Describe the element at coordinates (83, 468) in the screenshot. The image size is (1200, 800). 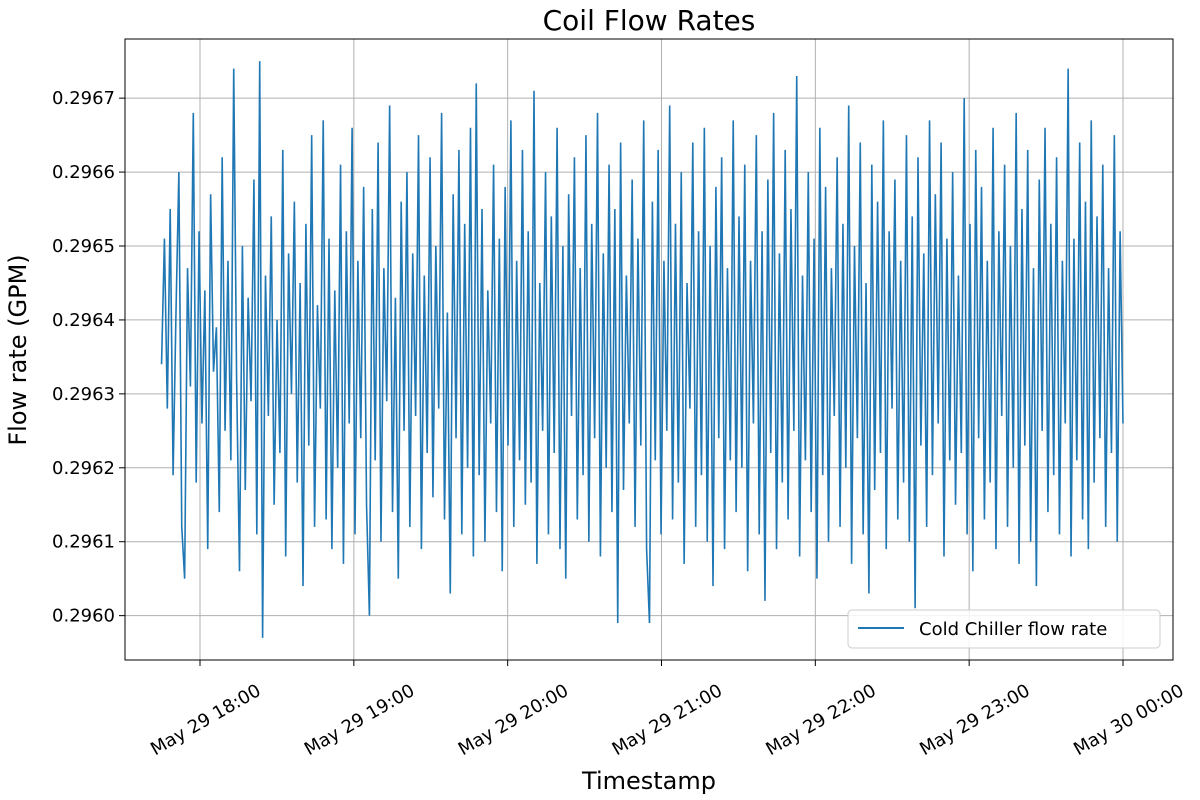
I see `y-tick-label: 0.2962` at that location.